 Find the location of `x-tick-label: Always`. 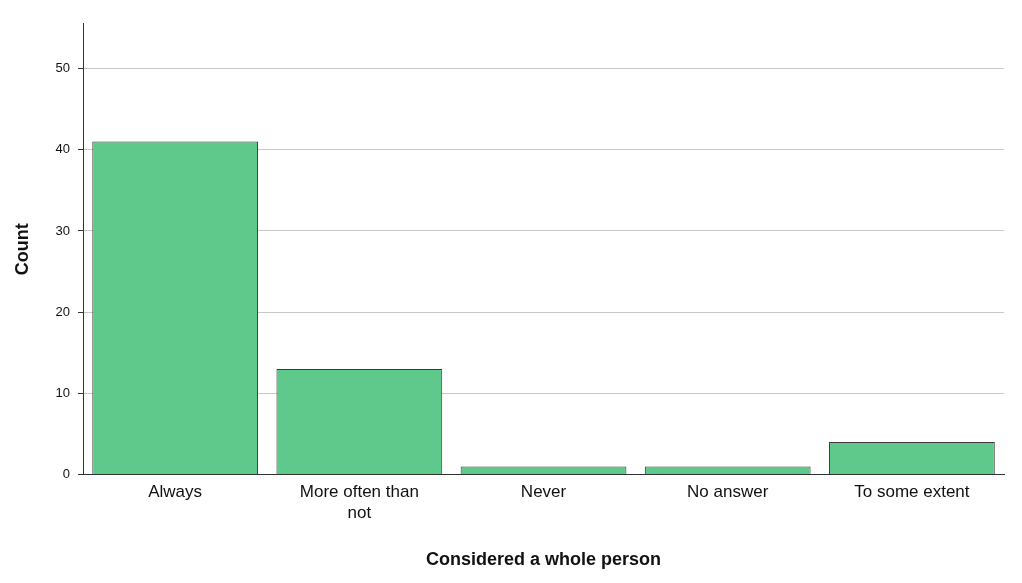

x-tick-label: Always is located at coordinates (175, 492).